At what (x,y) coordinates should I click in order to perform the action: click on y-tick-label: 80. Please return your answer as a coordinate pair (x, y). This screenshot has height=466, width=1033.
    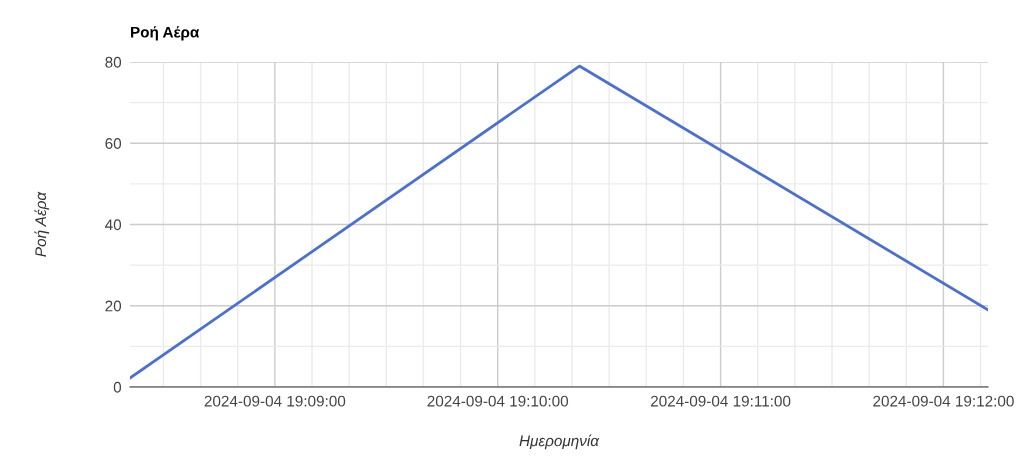
    Looking at the image, I should click on (113, 62).